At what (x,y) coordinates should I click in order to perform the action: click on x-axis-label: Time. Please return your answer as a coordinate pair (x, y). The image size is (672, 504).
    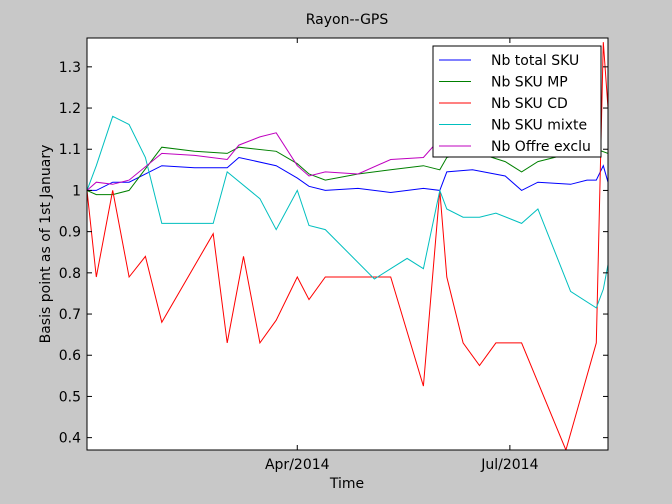
    Looking at the image, I should click on (346, 484).